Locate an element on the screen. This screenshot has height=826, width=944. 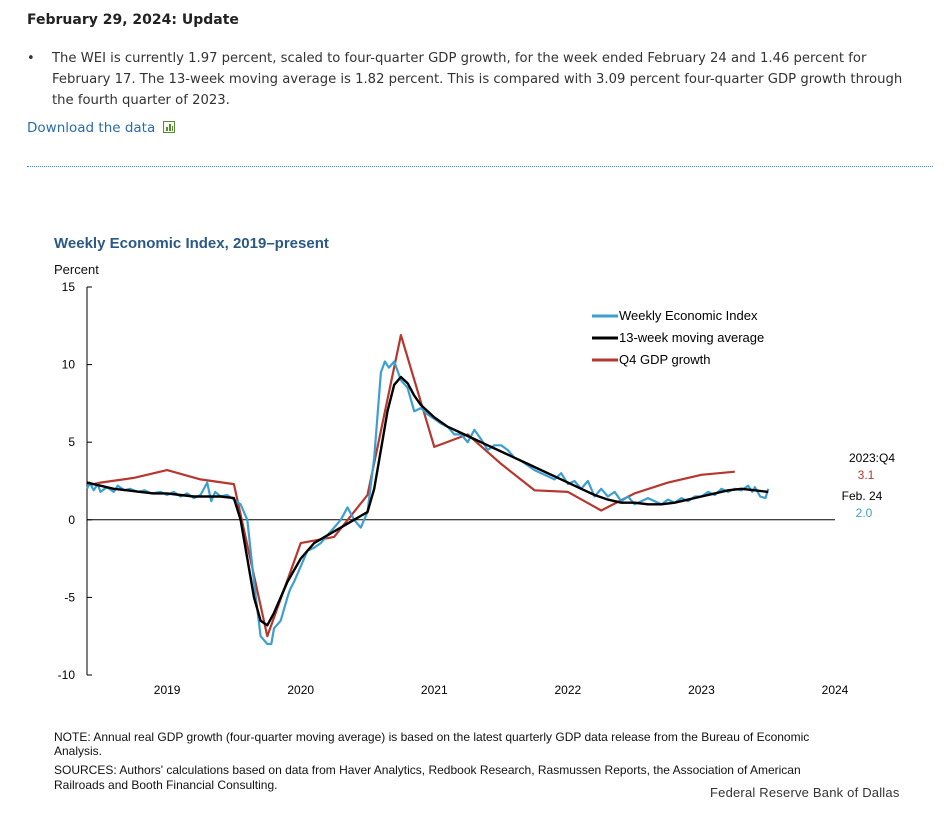
wei-period-label: Feb. 24 is located at coordinates (862, 496).